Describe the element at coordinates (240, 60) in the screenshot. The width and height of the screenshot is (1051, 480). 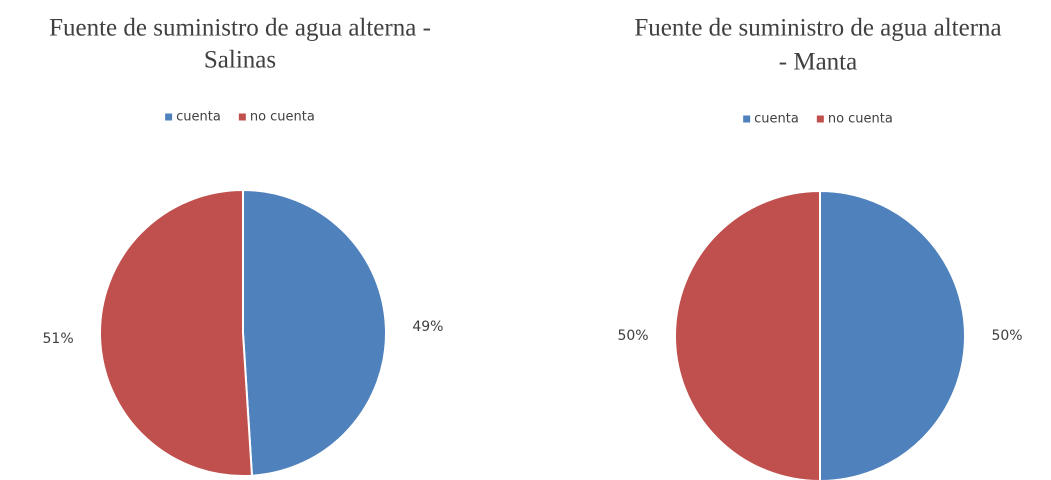
I see `chart-title: Salinas` at that location.